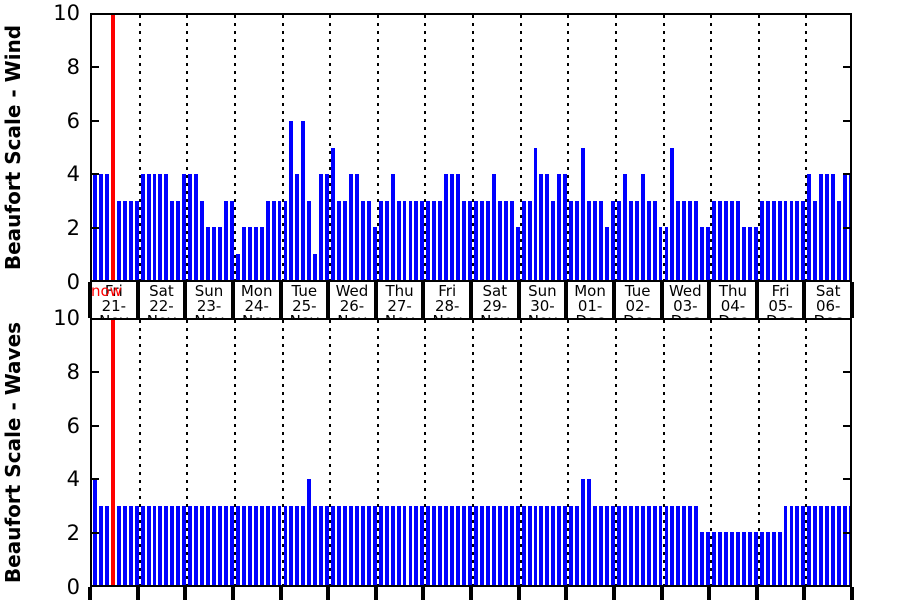 Image resolution: width=900 pixels, height=600 pixels. I want to click on y-tick-label: 2, so click(73, 228).